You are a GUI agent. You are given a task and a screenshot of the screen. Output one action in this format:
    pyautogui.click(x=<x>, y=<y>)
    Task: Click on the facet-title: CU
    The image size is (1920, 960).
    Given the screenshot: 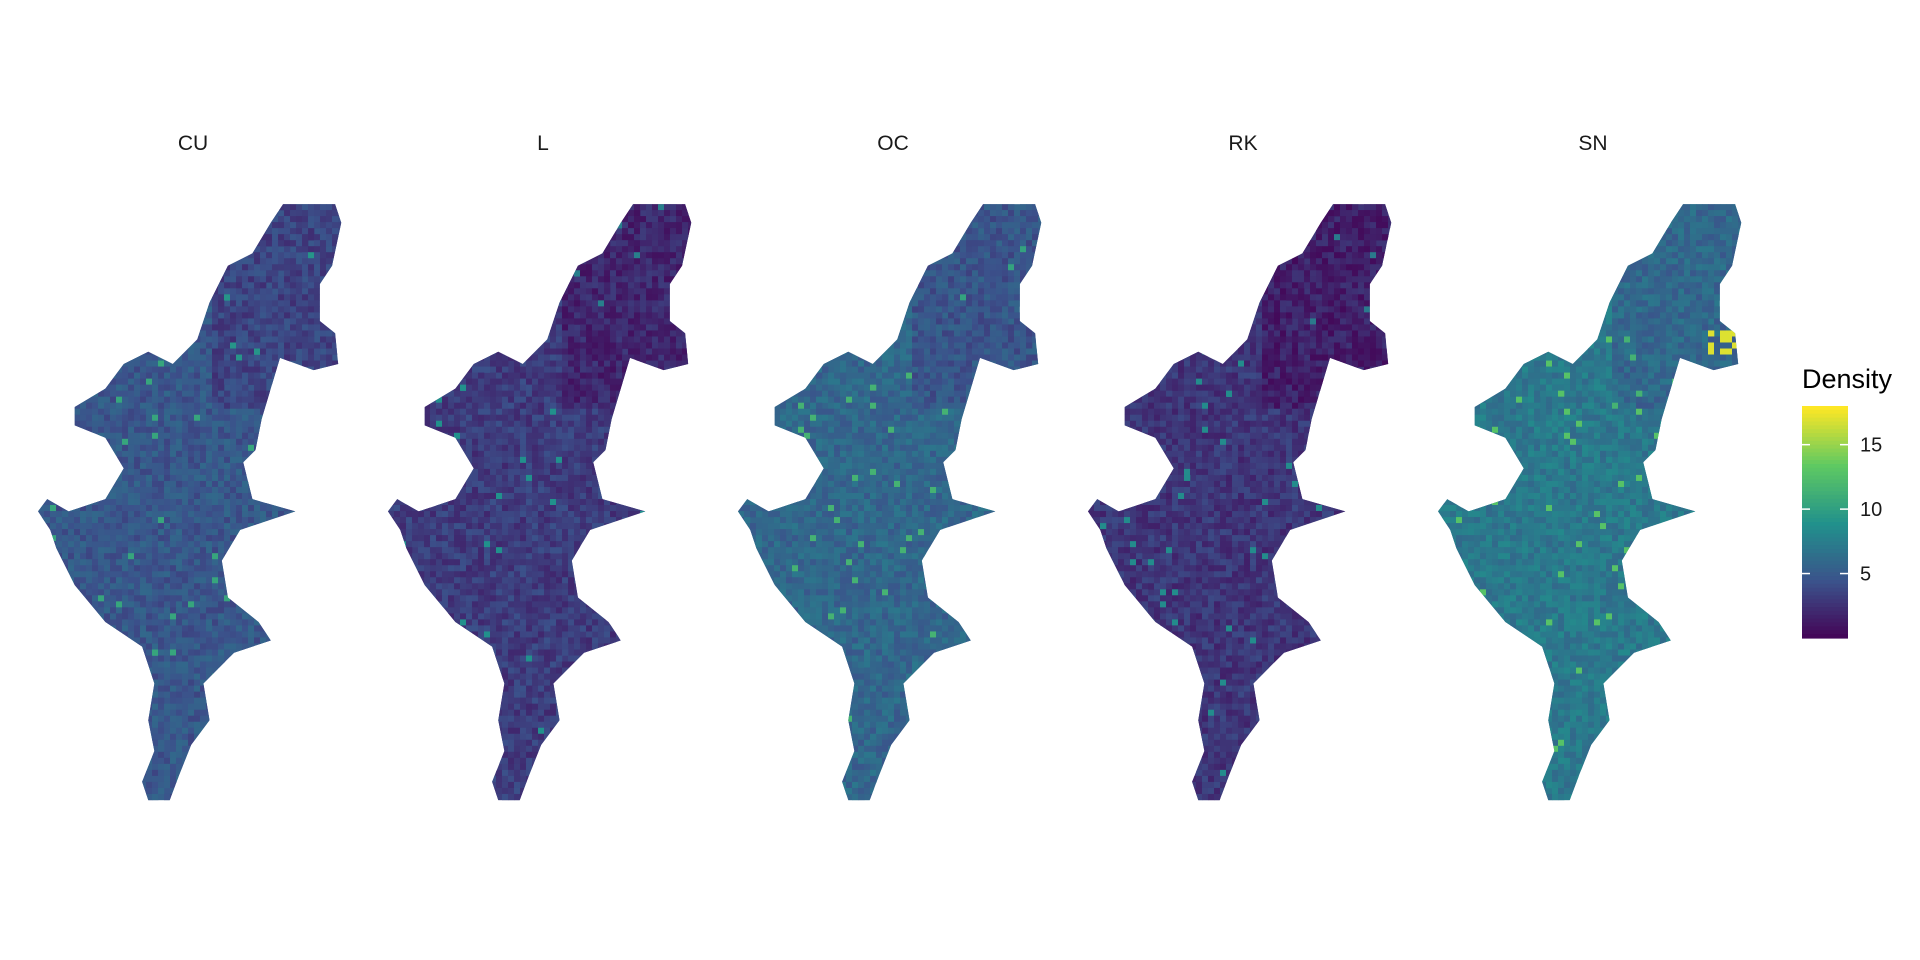 What is the action you would take?
    pyautogui.click(x=193, y=143)
    